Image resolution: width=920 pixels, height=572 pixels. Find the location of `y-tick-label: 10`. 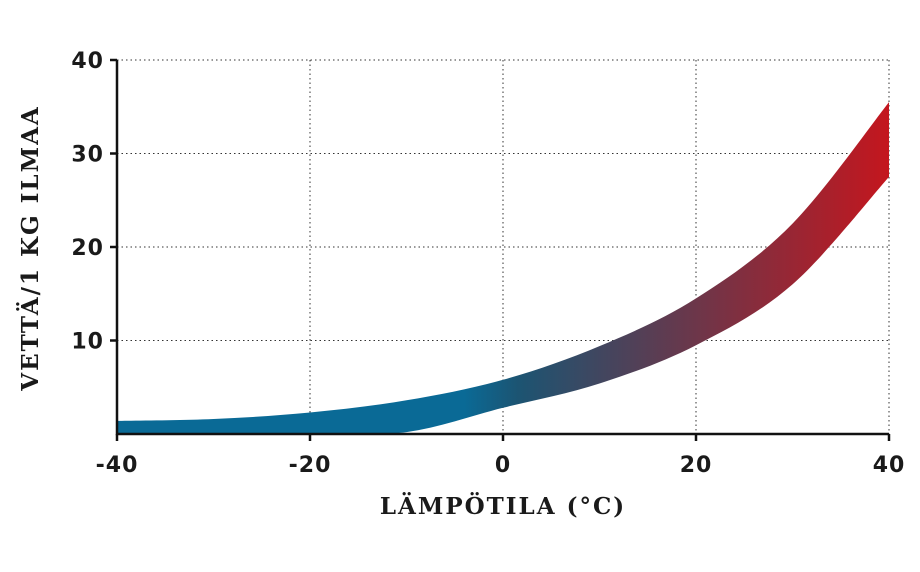

y-tick-label: 10 is located at coordinates (87, 342).